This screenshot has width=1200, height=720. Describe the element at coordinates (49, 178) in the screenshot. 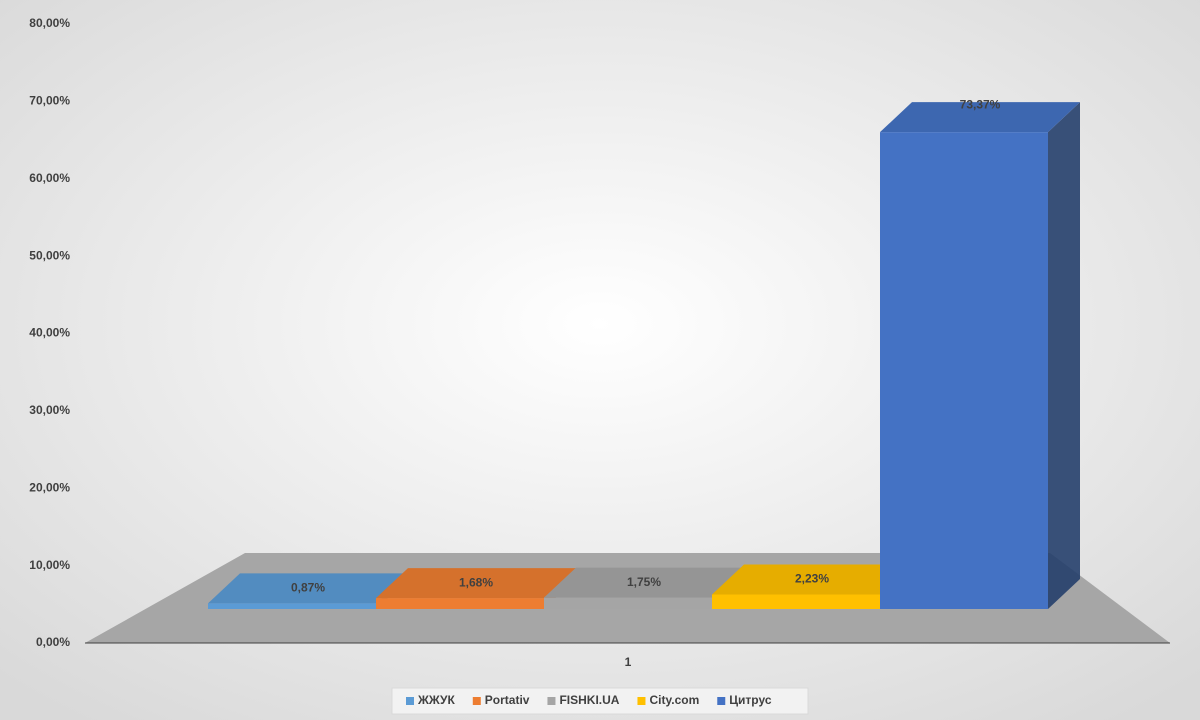

I see `y-tick-label: 60,00%` at that location.